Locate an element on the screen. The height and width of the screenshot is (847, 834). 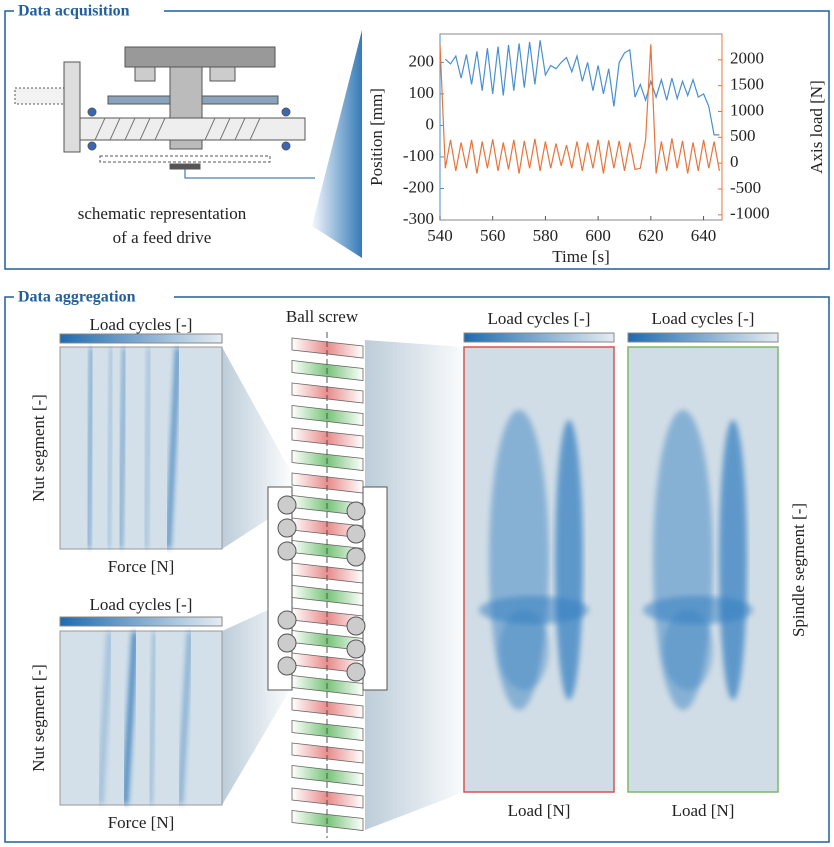
y-axis-label: Spindle segment [-] is located at coordinates (798, 570).